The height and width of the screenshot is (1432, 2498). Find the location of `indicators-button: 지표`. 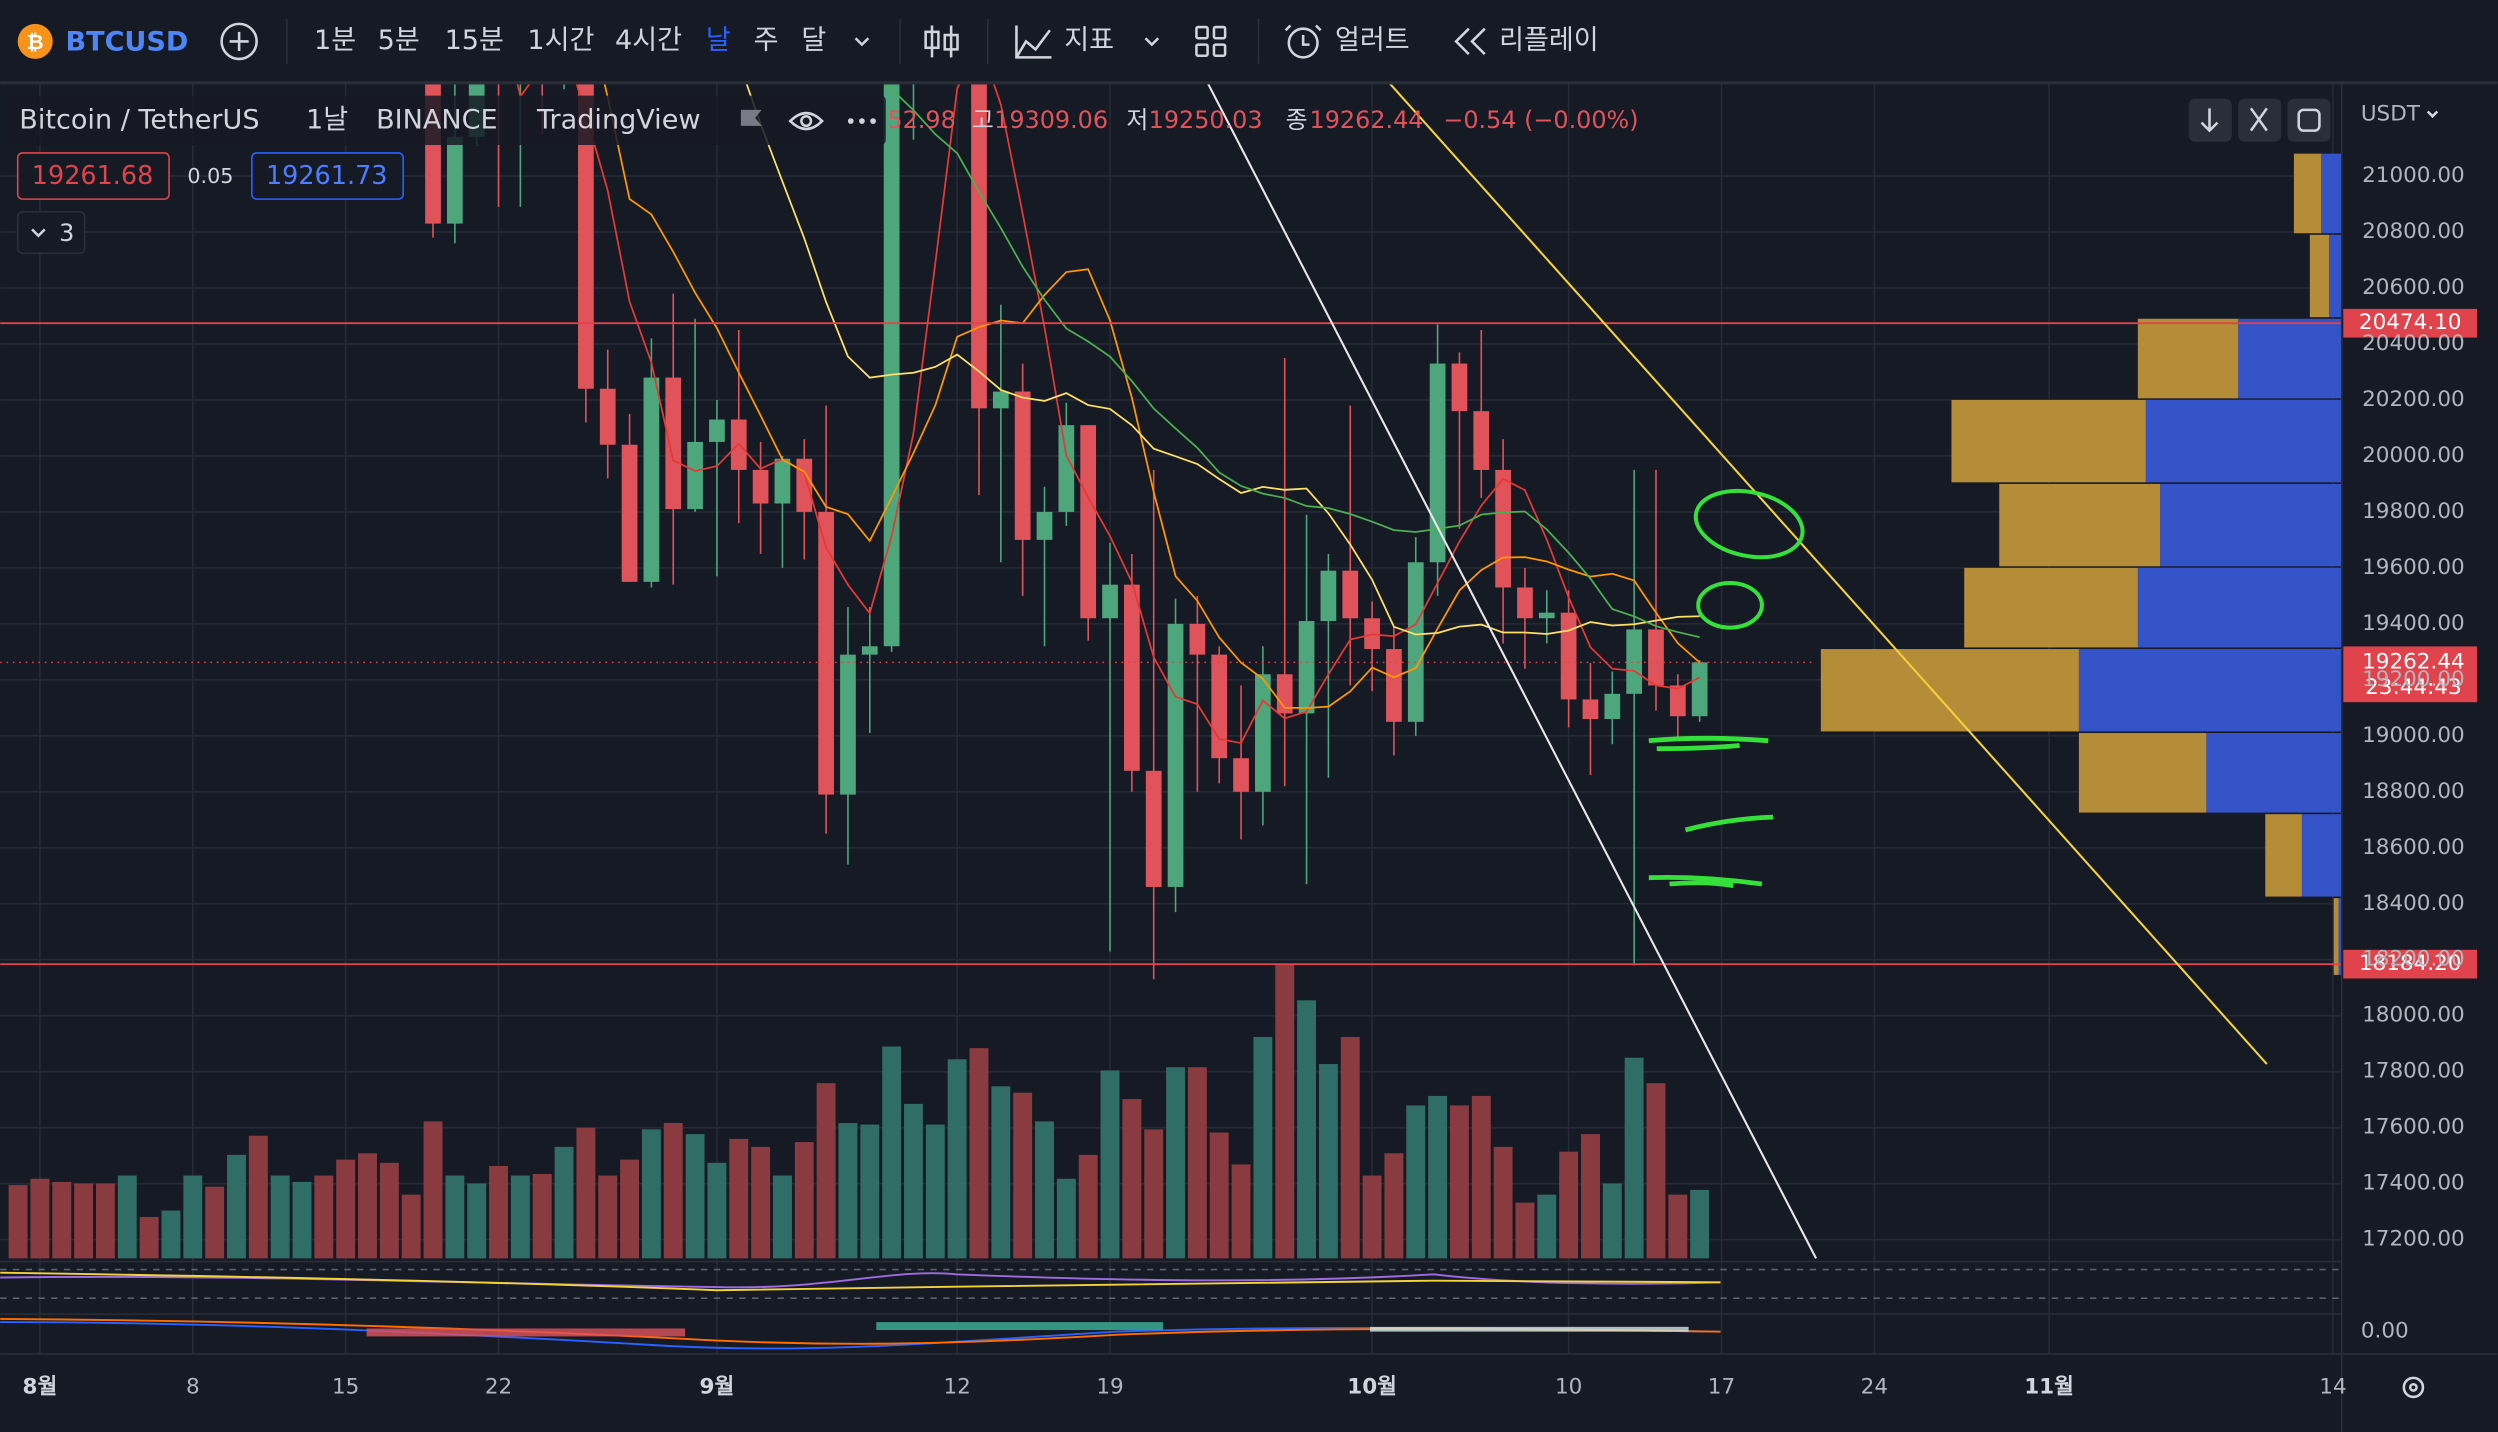

indicators-button: 지표 is located at coordinates (1089, 40).